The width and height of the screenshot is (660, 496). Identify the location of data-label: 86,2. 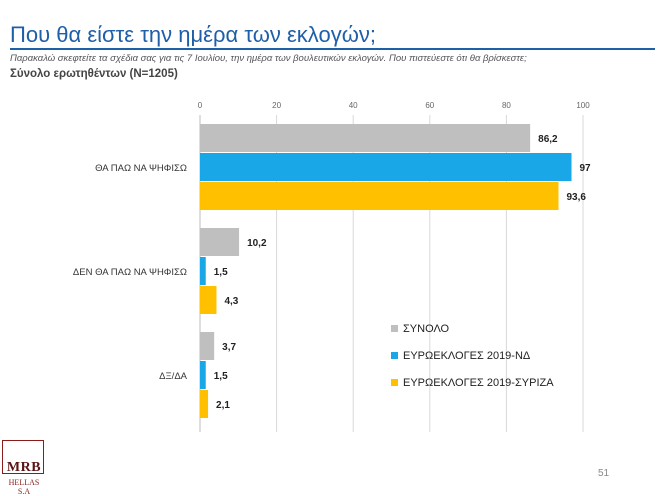
(548, 139).